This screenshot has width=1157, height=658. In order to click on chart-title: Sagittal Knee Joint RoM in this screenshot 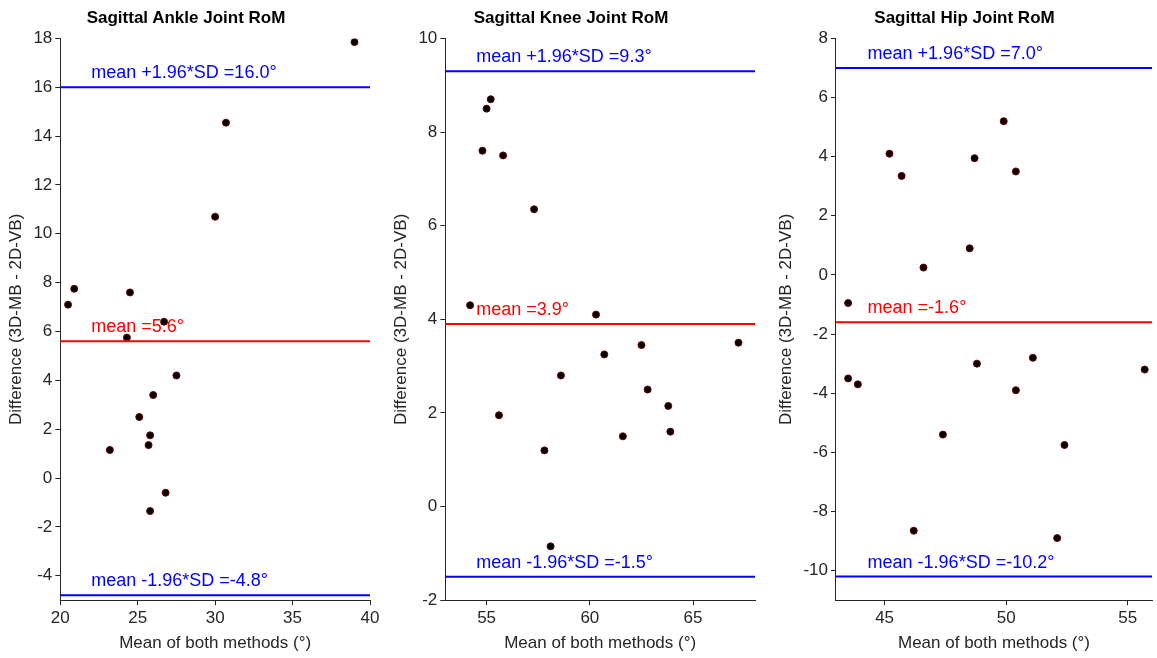, I will do `click(571, 17)`.